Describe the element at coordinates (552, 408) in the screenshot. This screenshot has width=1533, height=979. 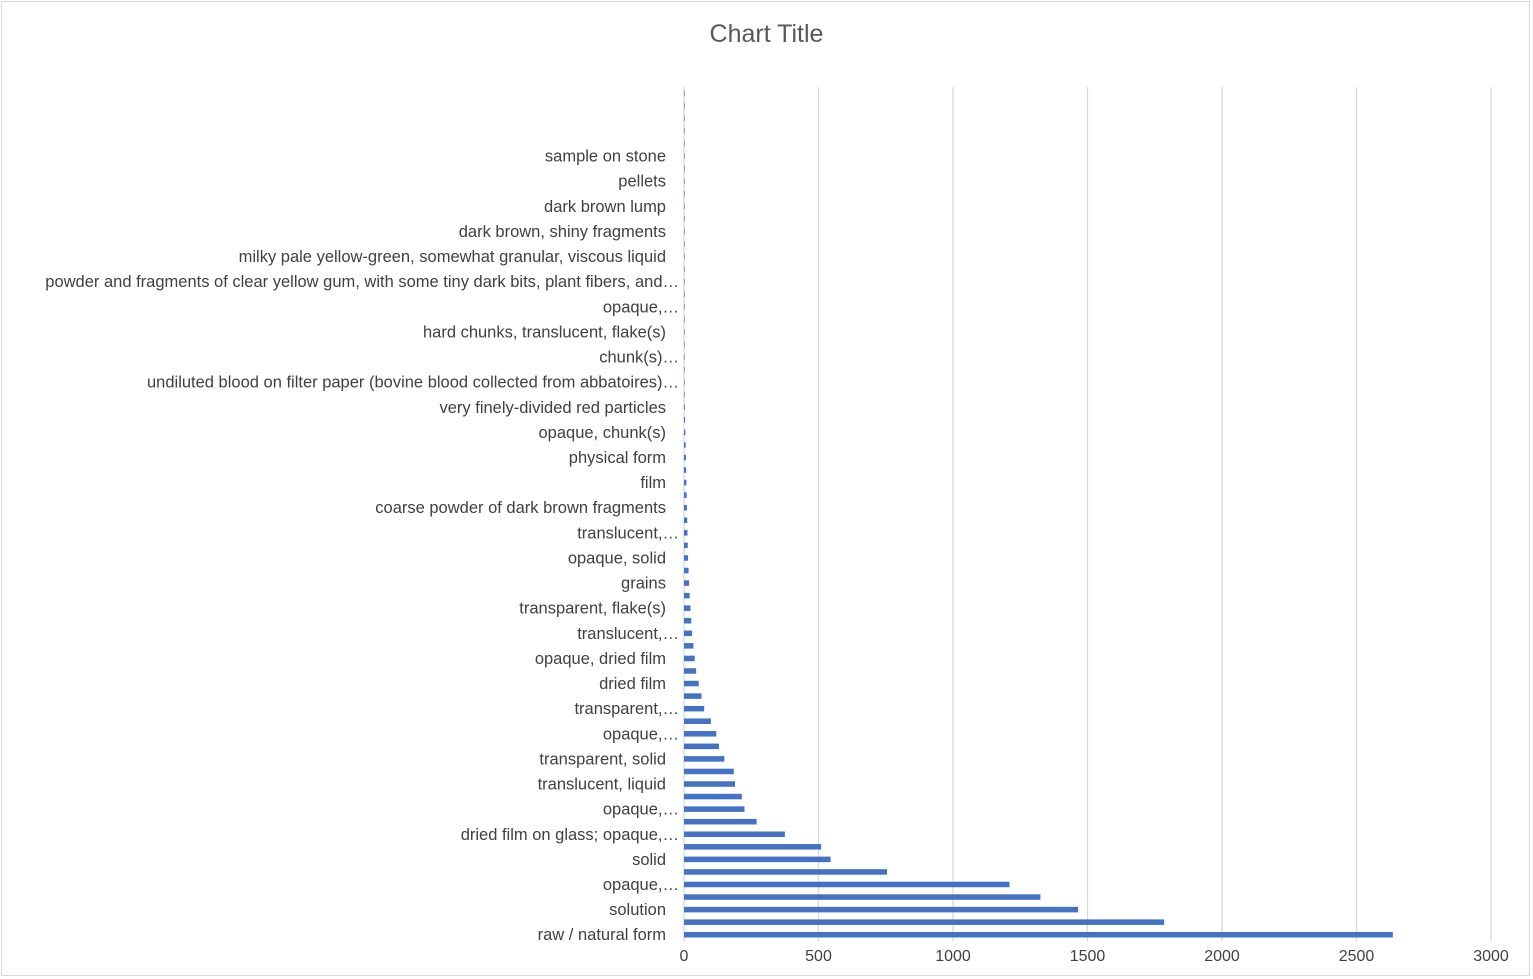
I see `category-label: very finely-divided red particles` at that location.